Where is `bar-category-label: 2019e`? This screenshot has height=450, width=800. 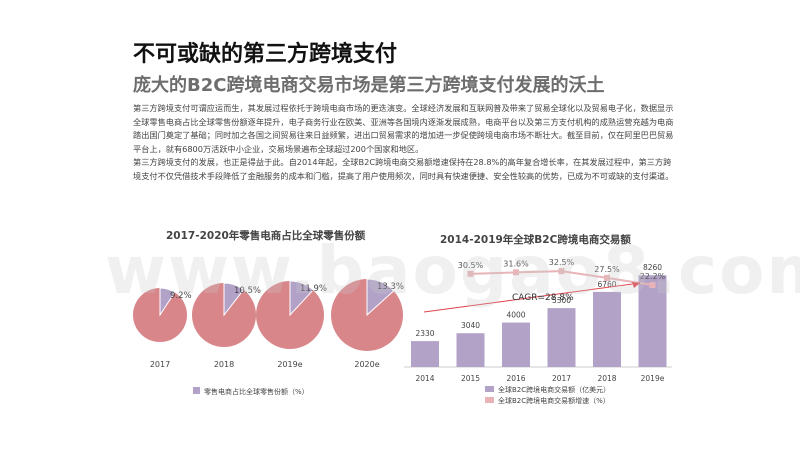
bar-category-label: 2019e is located at coordinates (653, 378).